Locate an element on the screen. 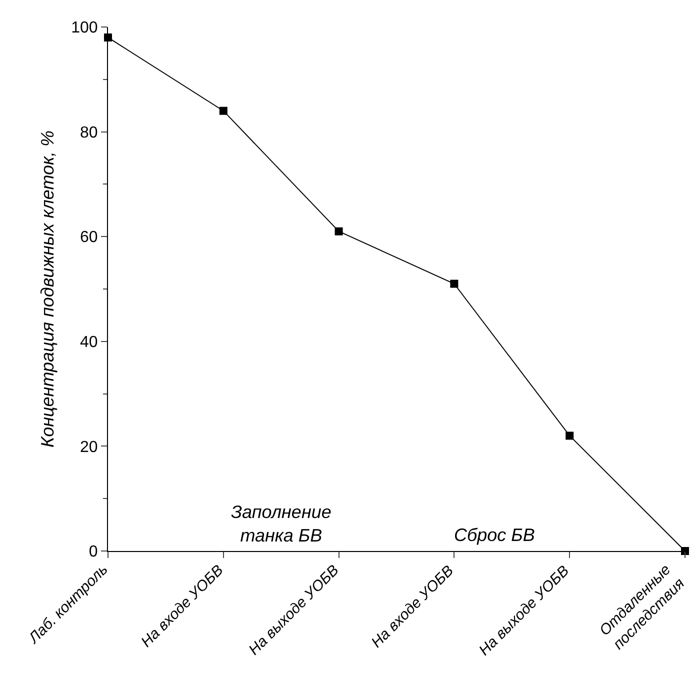  y-axis-title: Концентрация подвижных клеток, % is located at coordinates (47, 289).